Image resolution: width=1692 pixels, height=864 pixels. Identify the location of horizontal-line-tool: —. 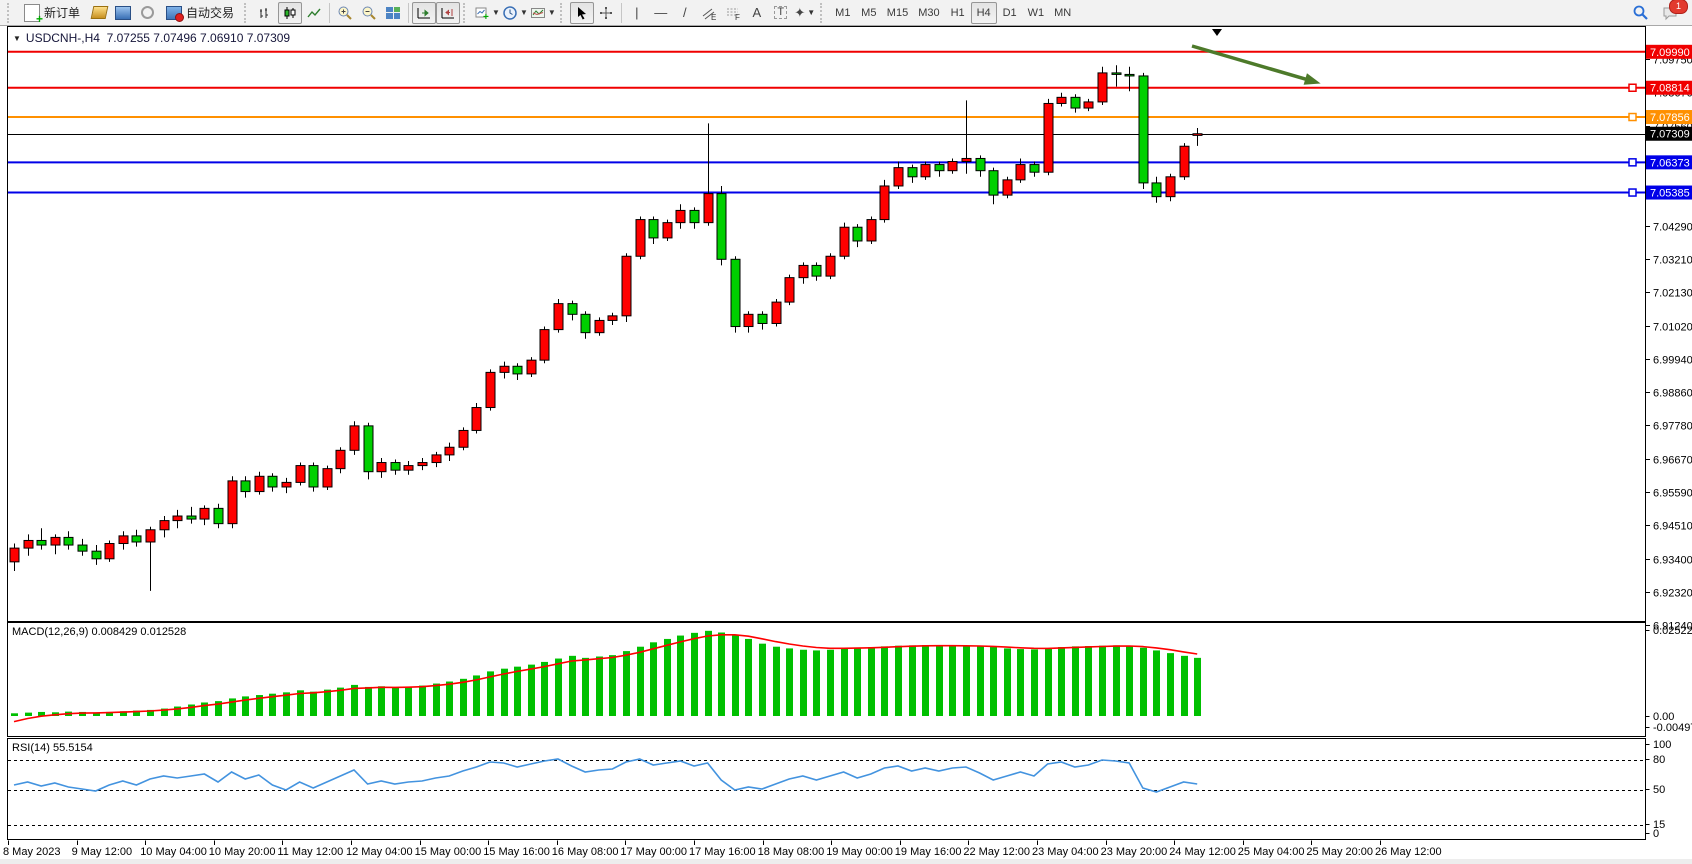
(661, 12).